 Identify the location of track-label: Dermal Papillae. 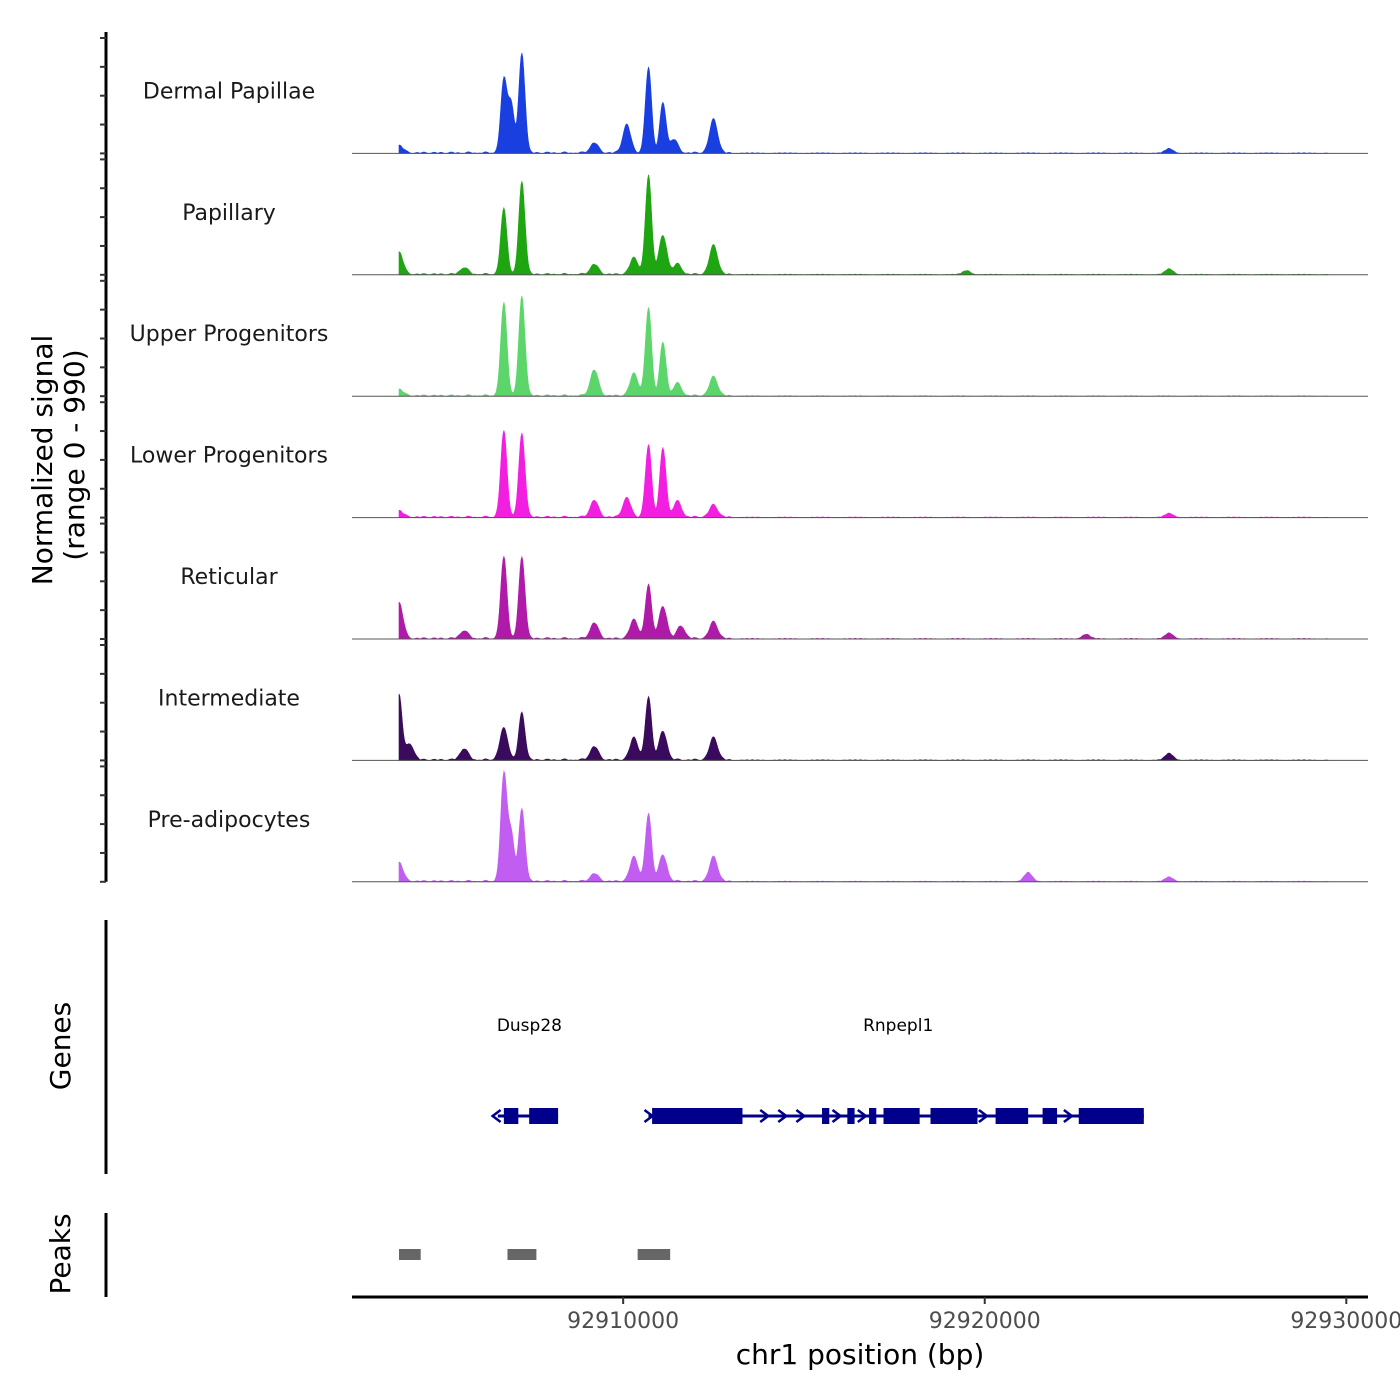
(229, 91).